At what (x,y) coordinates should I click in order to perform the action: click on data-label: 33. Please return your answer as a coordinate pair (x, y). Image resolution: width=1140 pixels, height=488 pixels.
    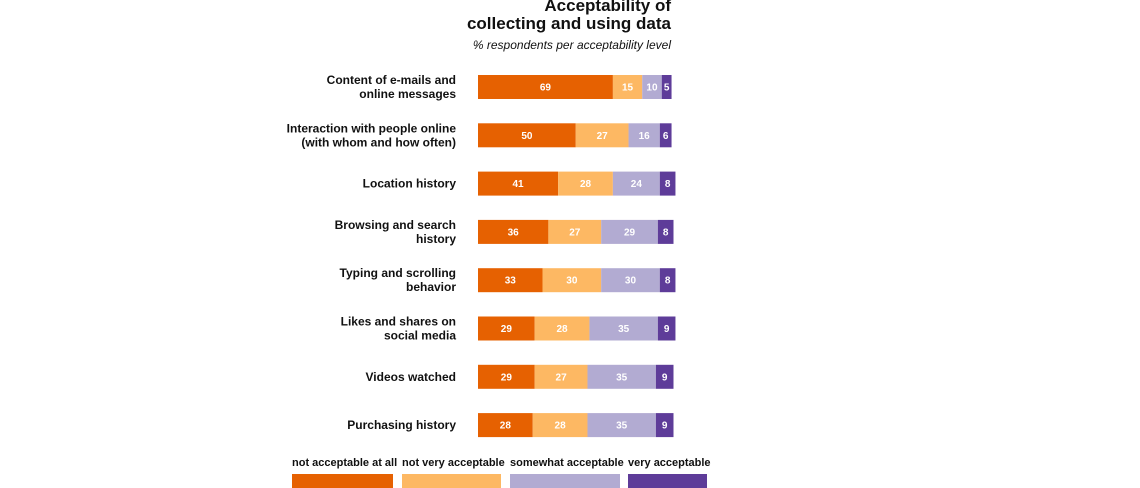
    Looking at the image, I should click on (511, 281).